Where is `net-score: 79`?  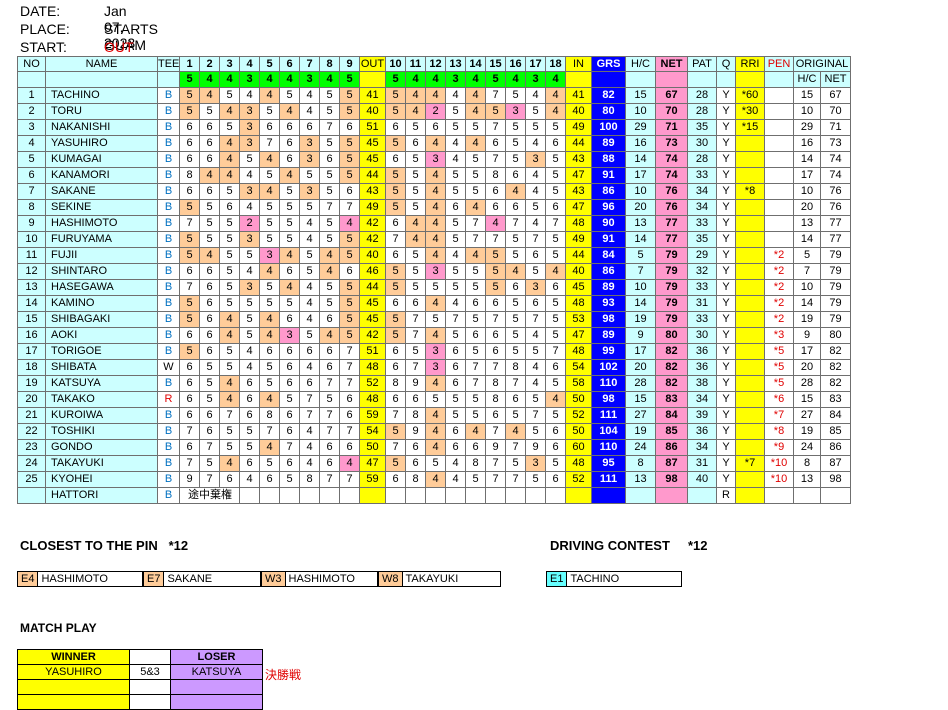 net-score: 79 is located at coordinates (672, 256).